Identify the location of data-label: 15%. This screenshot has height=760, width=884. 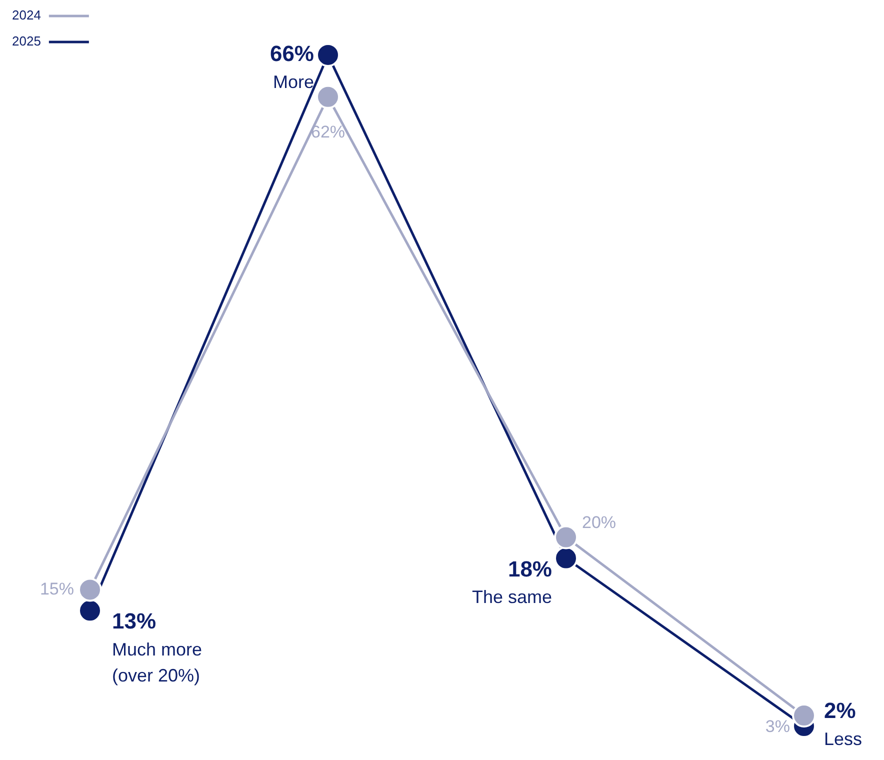
(57, 588).